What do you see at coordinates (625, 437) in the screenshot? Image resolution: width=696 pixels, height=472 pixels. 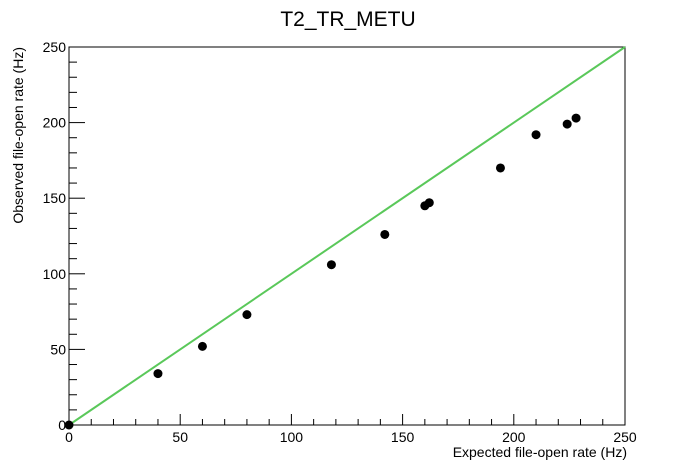 I see `x-tick-label: 250` at bounding box center [625, 437].